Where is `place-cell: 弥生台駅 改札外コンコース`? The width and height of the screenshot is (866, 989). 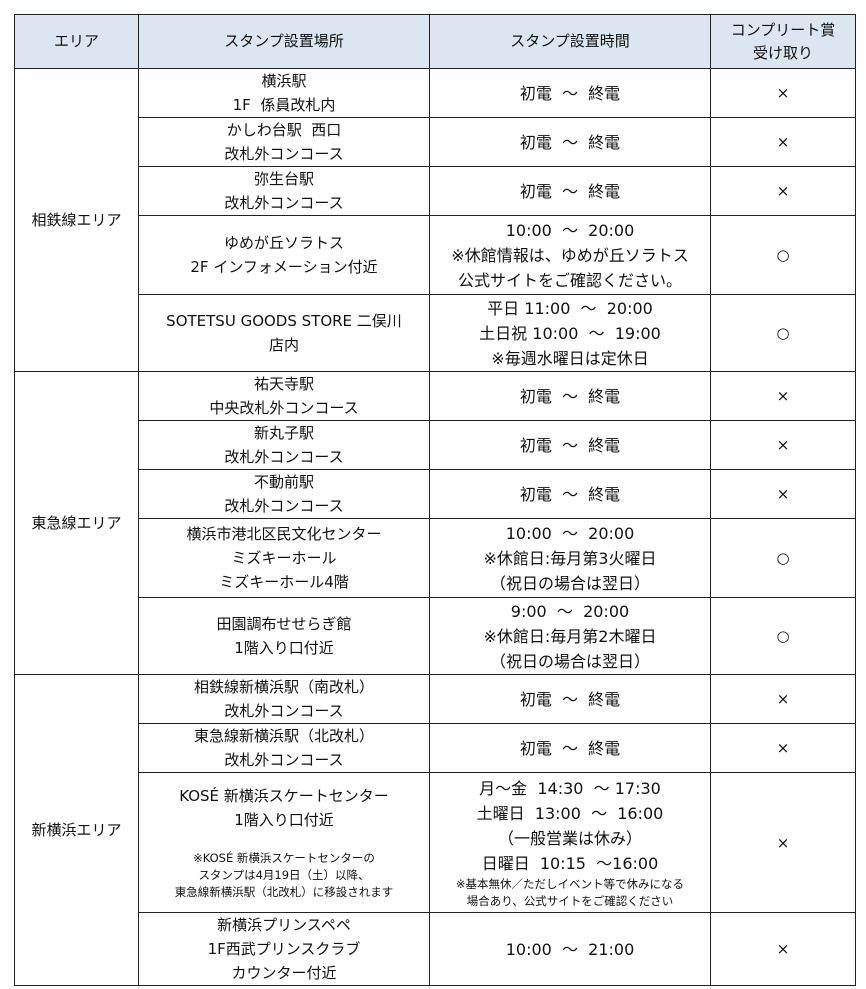 place-cell: 弥生台駅 改札外コンコース is located at coordinates (284, 191).